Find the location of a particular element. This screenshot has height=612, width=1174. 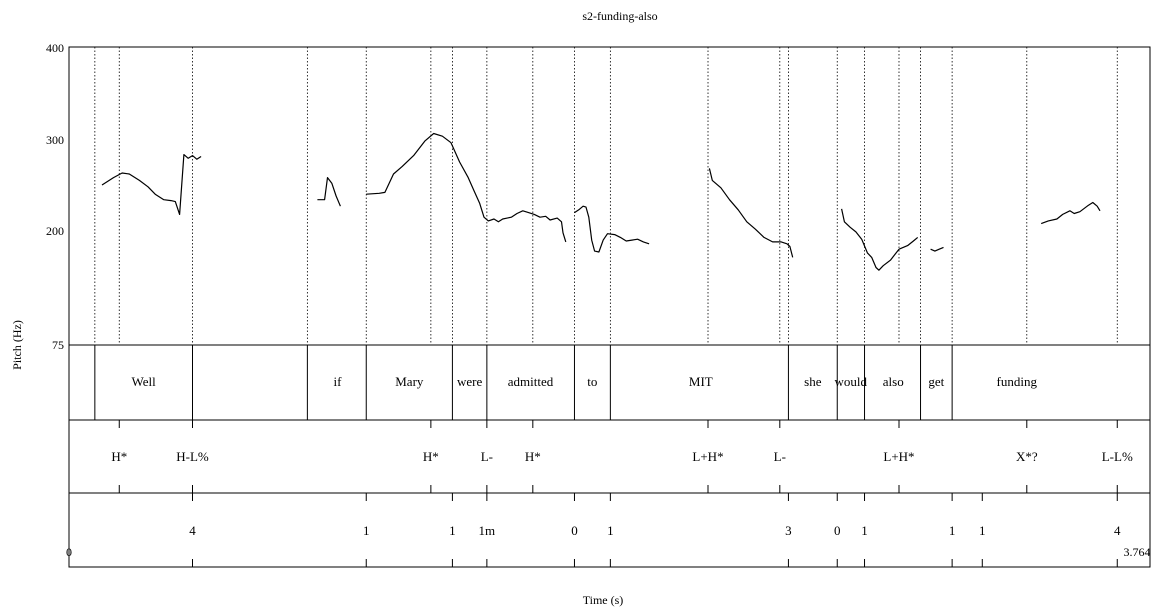

x-axis-label: Time (s) is located at coordinates (603, 600).